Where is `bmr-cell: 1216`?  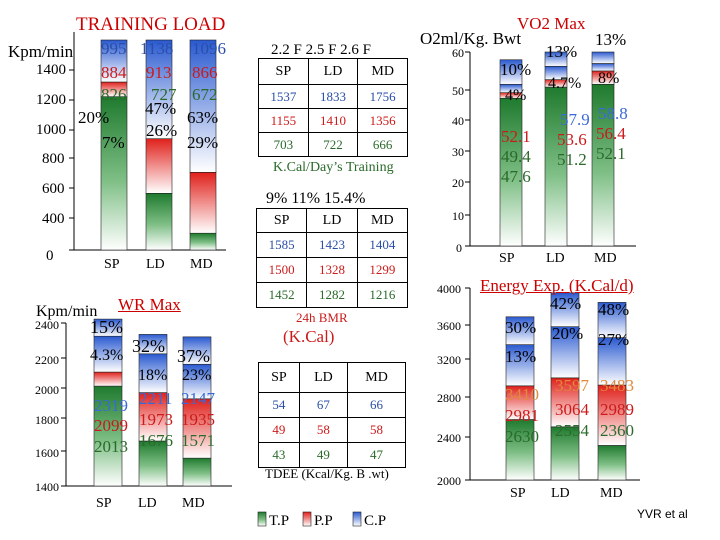
bmr-cell: 1216 is located at coordinates (382, 295).